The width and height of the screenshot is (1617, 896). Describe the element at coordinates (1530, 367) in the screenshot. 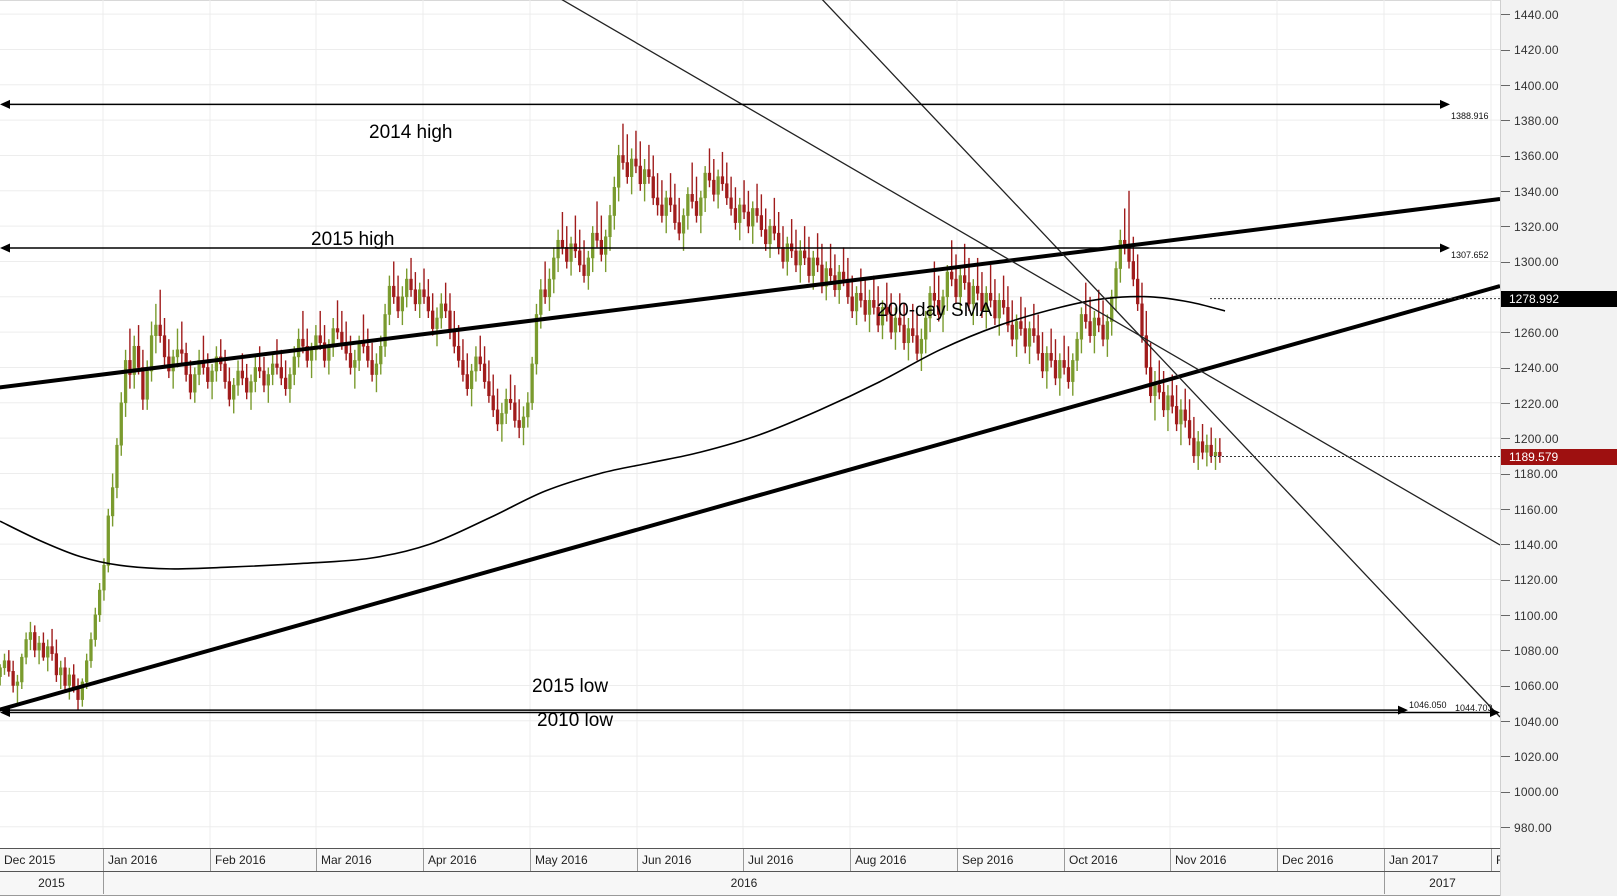

I see `price-tick-1240.00: 1240.00` at that location.